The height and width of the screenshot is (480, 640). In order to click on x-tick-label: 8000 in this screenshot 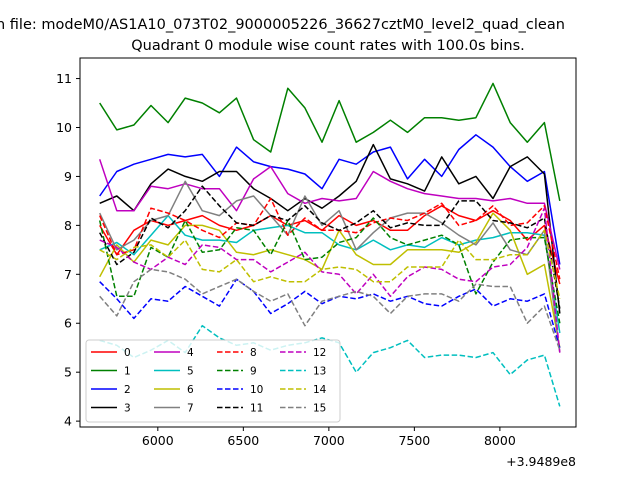, I will do `click(500, 440)`.